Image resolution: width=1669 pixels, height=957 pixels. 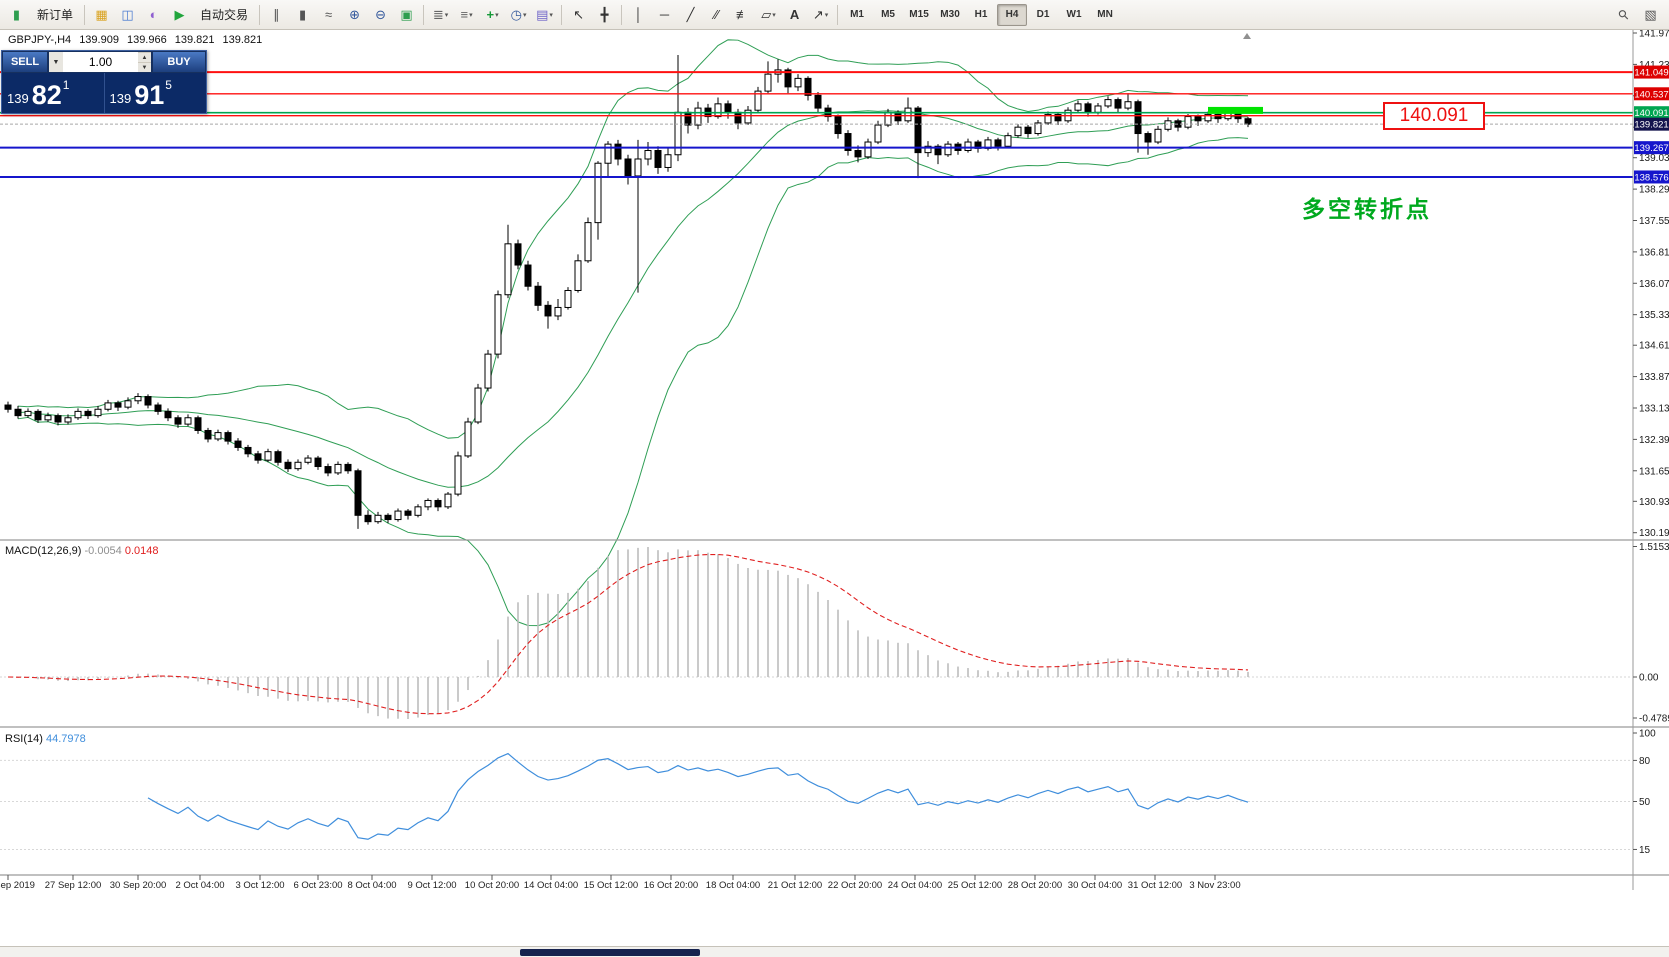 I want to click on shapes-button: ▱ ▾, so click(x=768, y=15).